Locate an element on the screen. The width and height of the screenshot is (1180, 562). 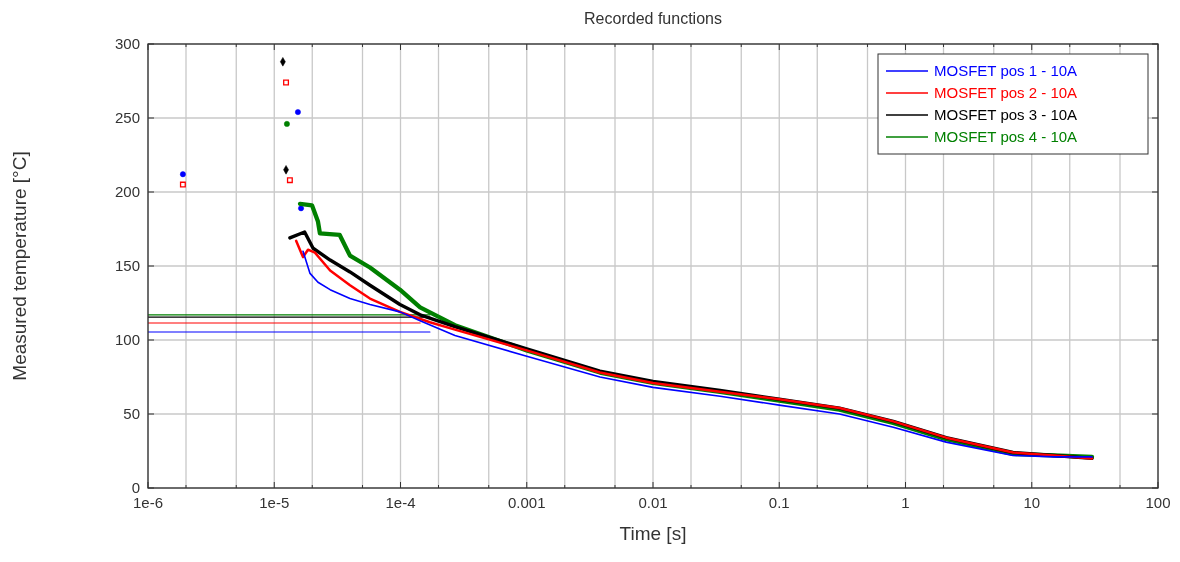
legend-label: MOSFET pos 1 - 10A is located at coordinates (1006, 70).